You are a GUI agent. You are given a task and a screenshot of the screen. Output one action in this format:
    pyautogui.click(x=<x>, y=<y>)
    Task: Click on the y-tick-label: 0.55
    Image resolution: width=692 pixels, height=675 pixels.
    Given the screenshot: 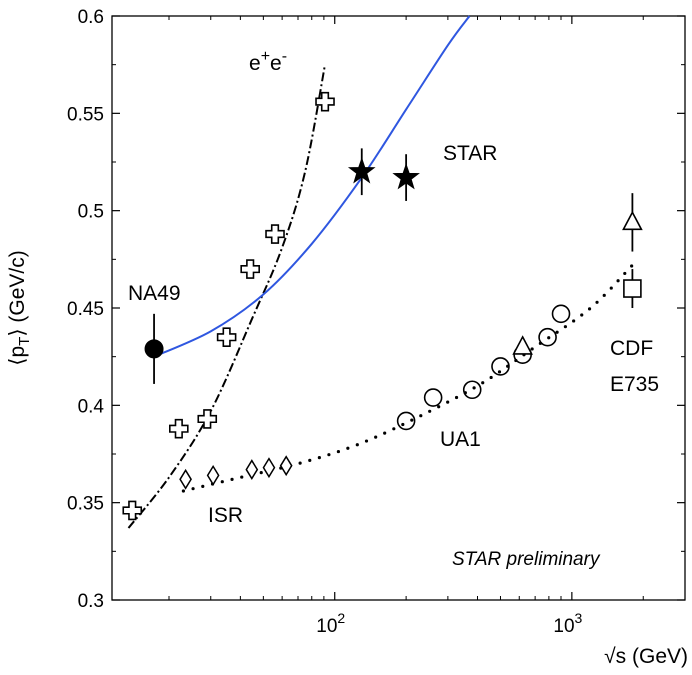 What is the action you would take?
    pyautogui.click(x=85, y=114)
    